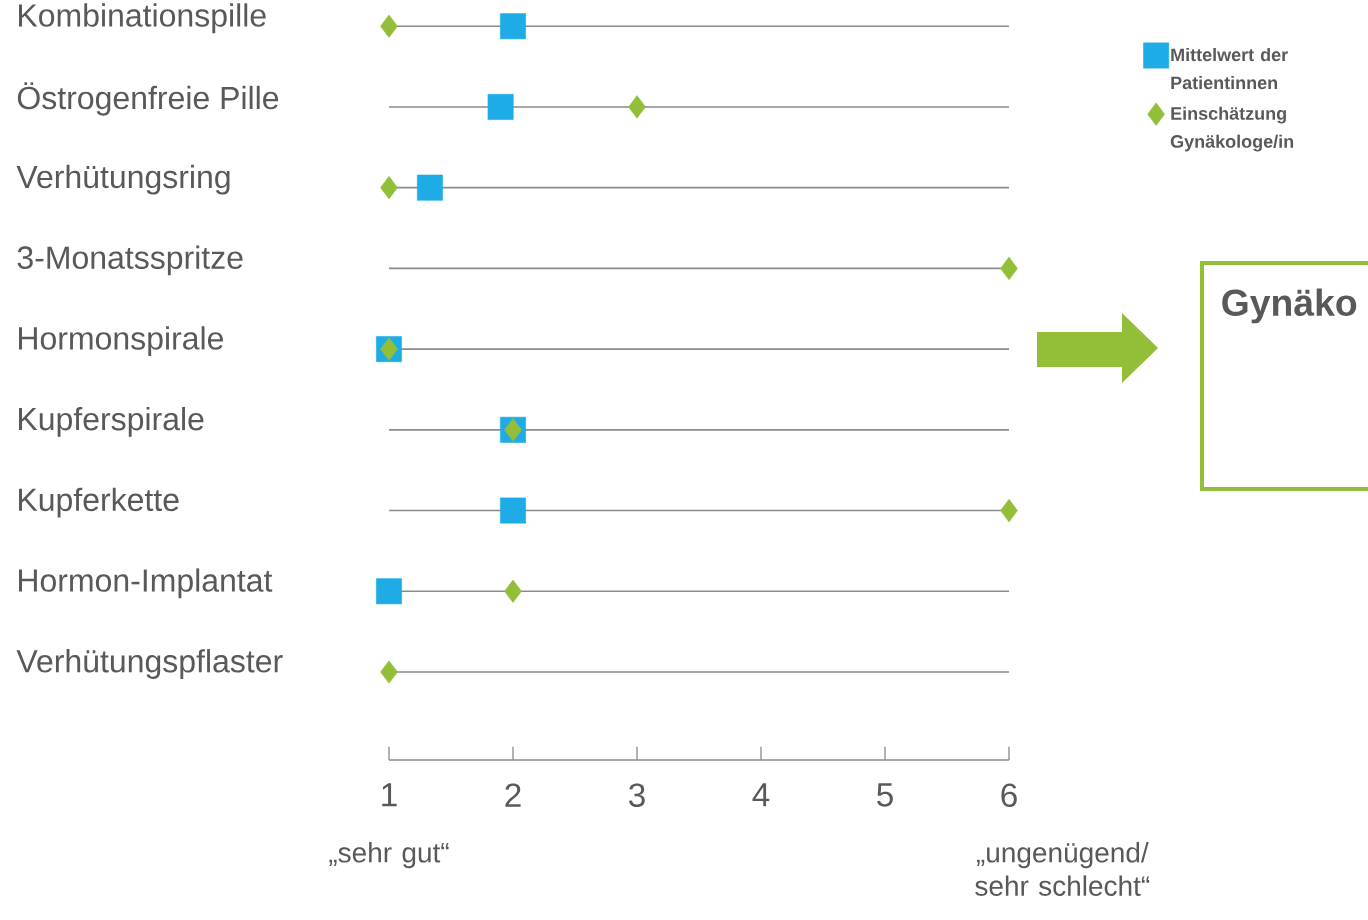  I want to click on y-tick-label: Verhütungsring, so click(123, 179).